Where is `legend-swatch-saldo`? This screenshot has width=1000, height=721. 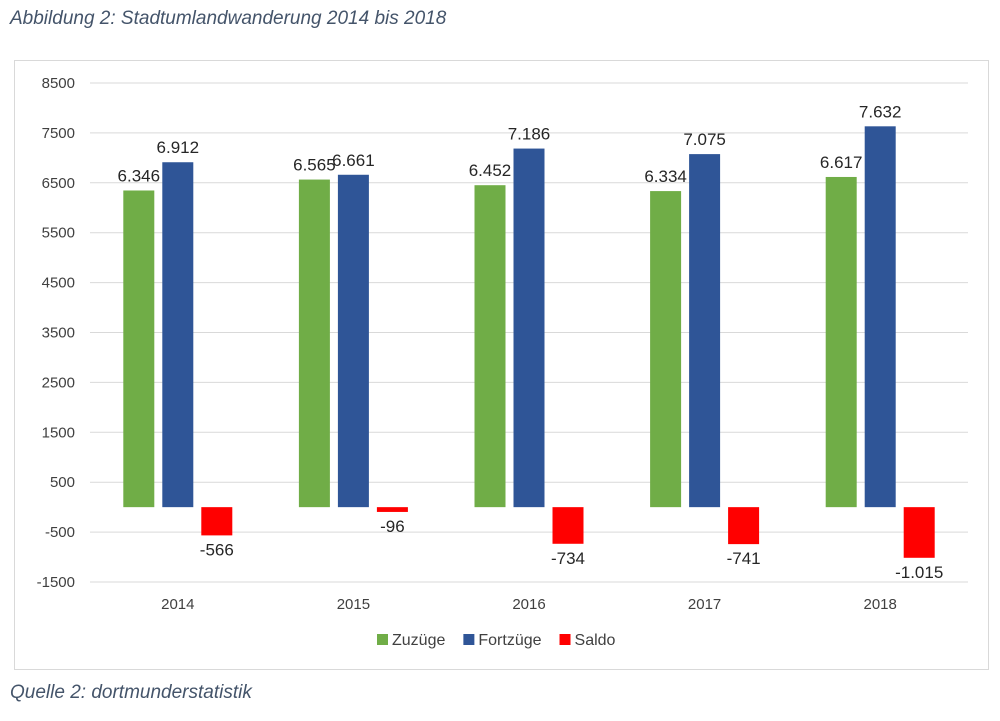
legend-swatch-saldo is located at coordinates (565, 639).